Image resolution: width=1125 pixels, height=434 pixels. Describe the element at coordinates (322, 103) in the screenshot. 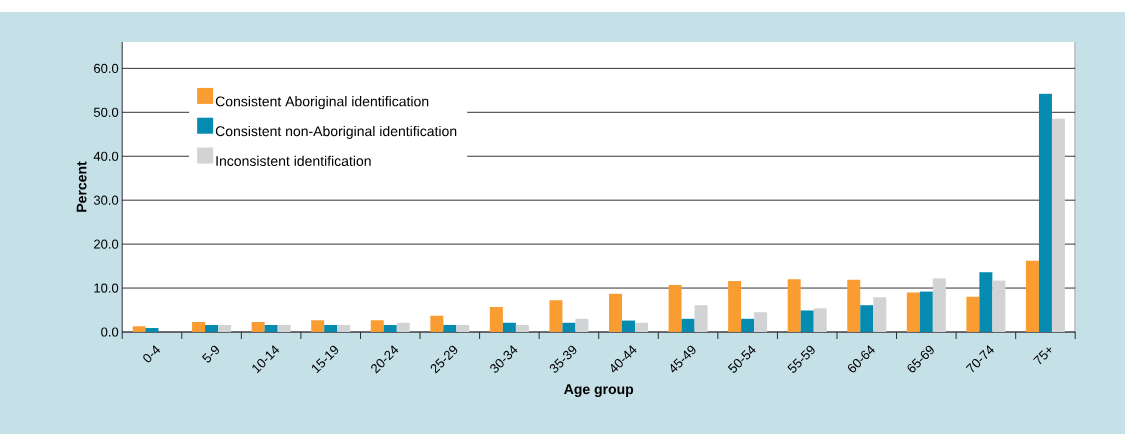

I see `legend-label: Consistent Aboriginal identification` at that location.